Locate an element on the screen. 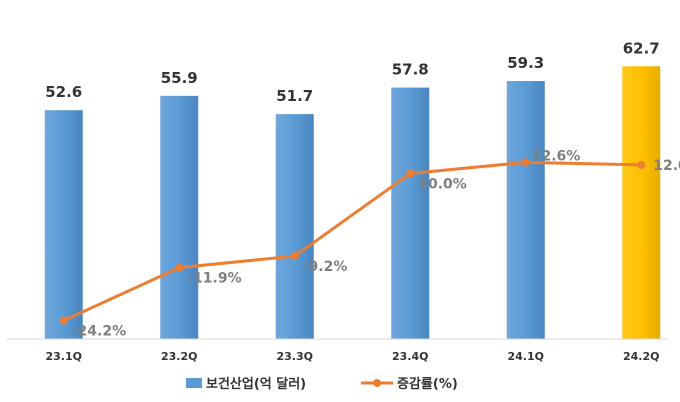 Image resolution: width=680 pixels, height=402 pixels. bar-value-labels: 52.6 55.9 51.7 57.8 59.3 62.7 is located at coordinates (352, 72).